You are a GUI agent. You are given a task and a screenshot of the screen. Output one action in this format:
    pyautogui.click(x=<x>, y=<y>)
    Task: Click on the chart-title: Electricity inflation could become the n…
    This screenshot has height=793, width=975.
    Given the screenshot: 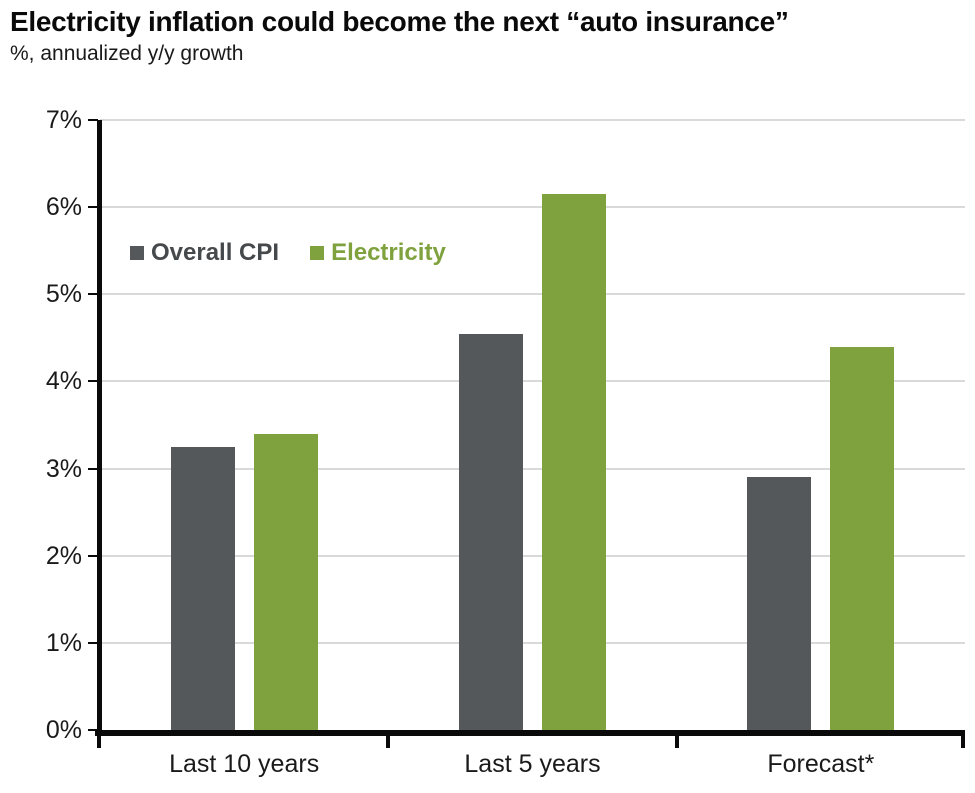 What is the action you would take?
    pyautogui.click(x=399, y=21)
    